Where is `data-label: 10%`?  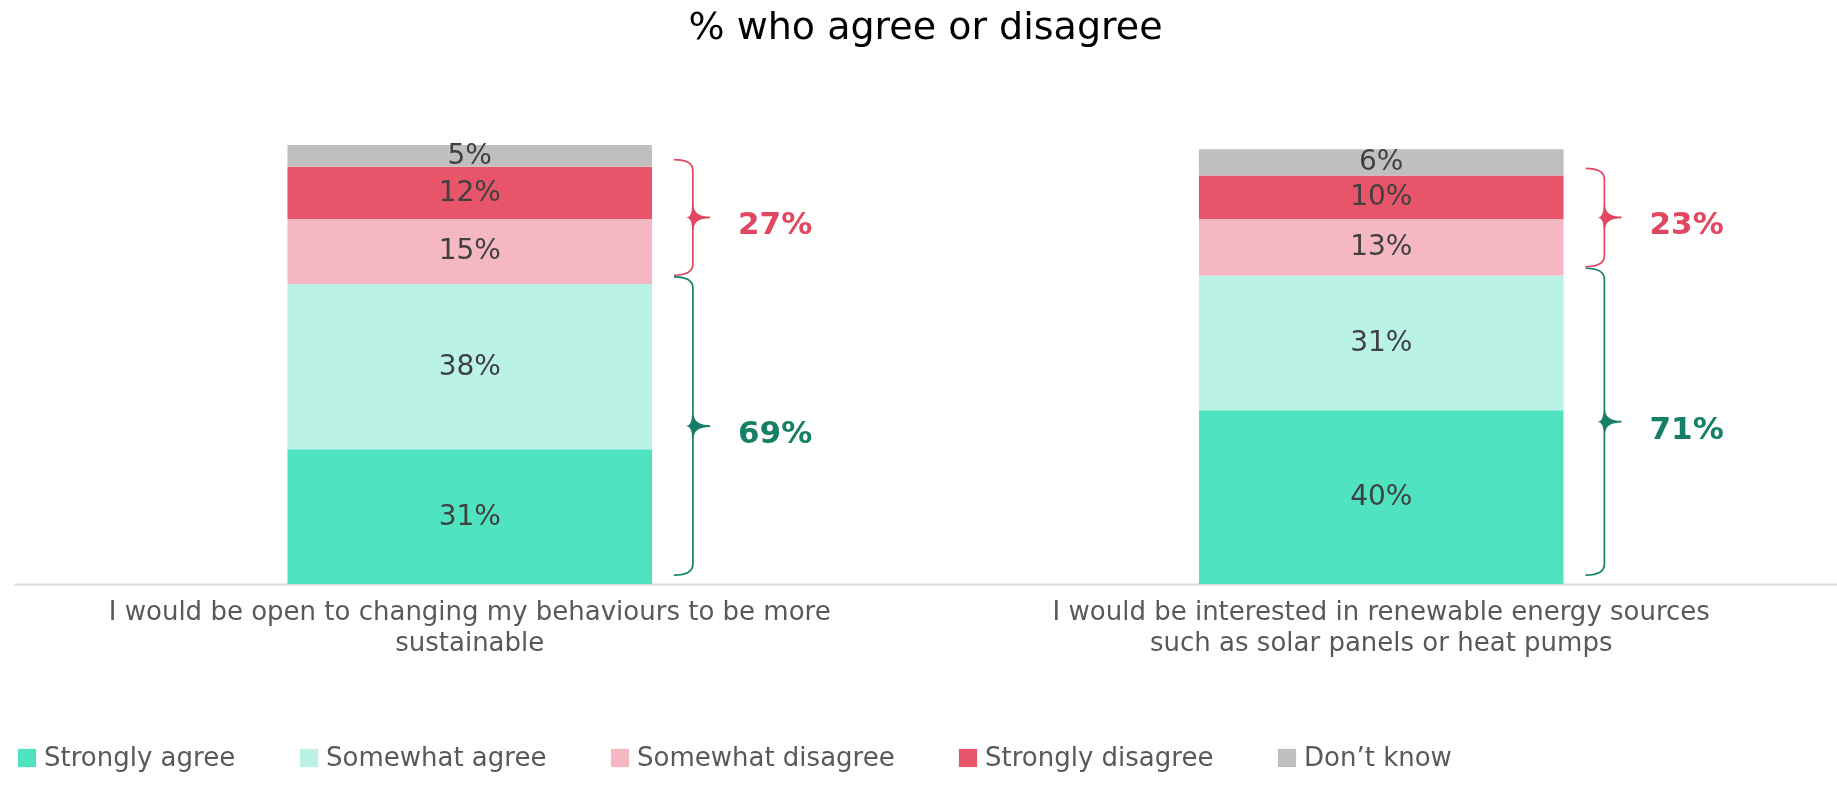
data-label: 10% is located at coordinates (1381, 196).